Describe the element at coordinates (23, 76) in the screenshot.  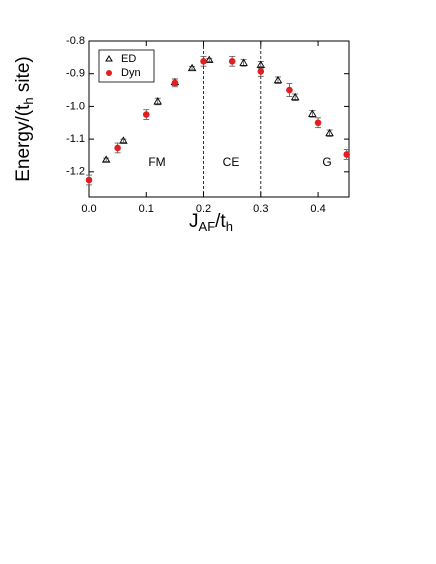
I see `y-axis-label-part: site)` at that location.